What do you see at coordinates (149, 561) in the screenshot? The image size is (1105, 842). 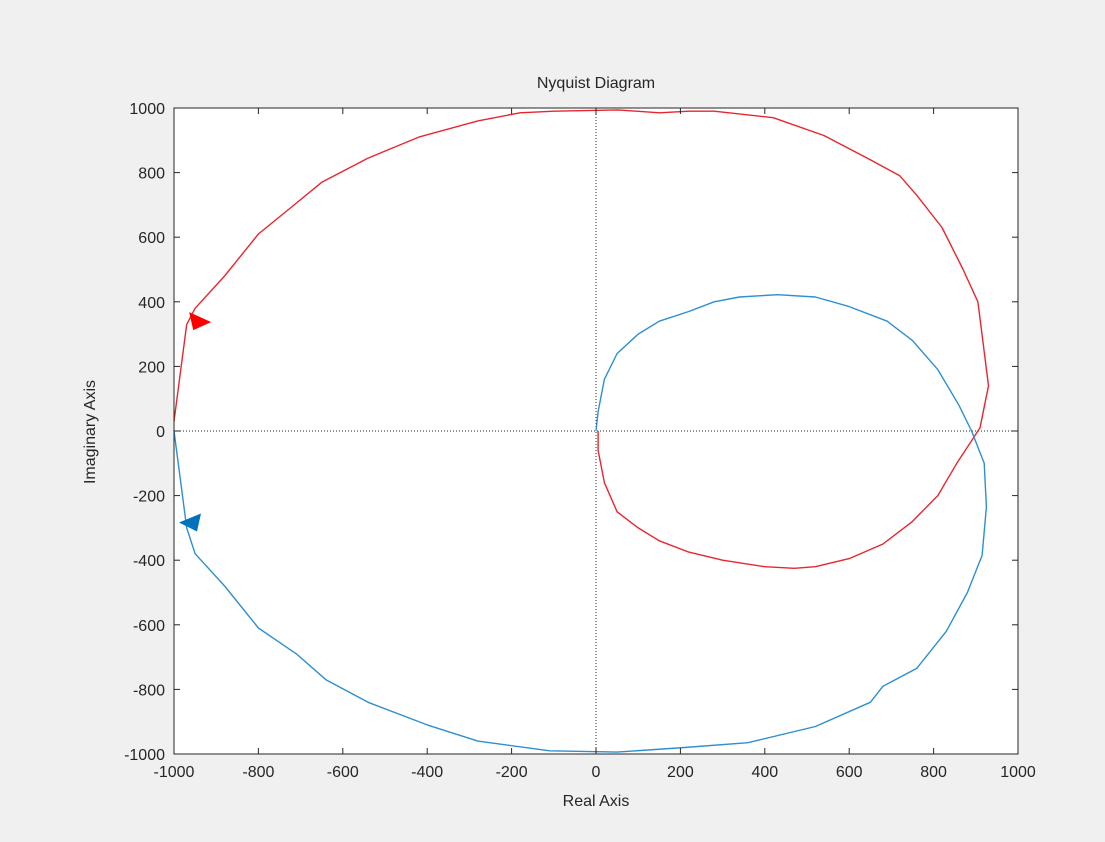 I see `y-tick-label: -400` at bounding box center [149, 561].